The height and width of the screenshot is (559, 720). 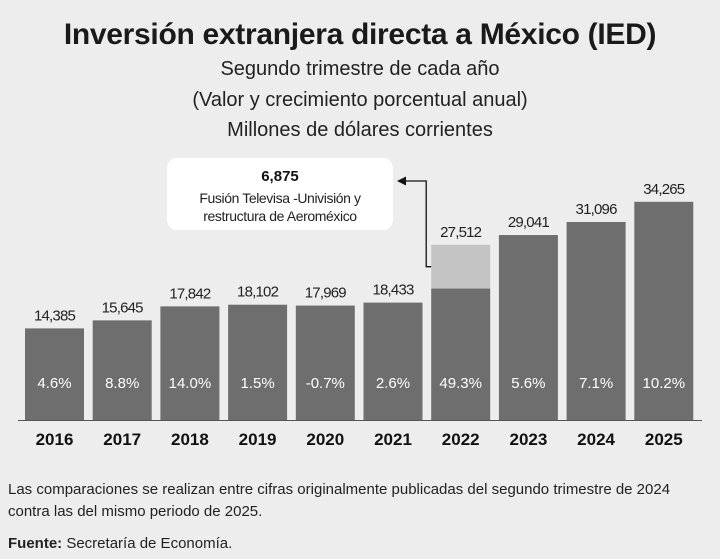 What do you see at coordinates (54, 374) in the screenshot?
I see `bar-2016` at bounding box center [54, 374].